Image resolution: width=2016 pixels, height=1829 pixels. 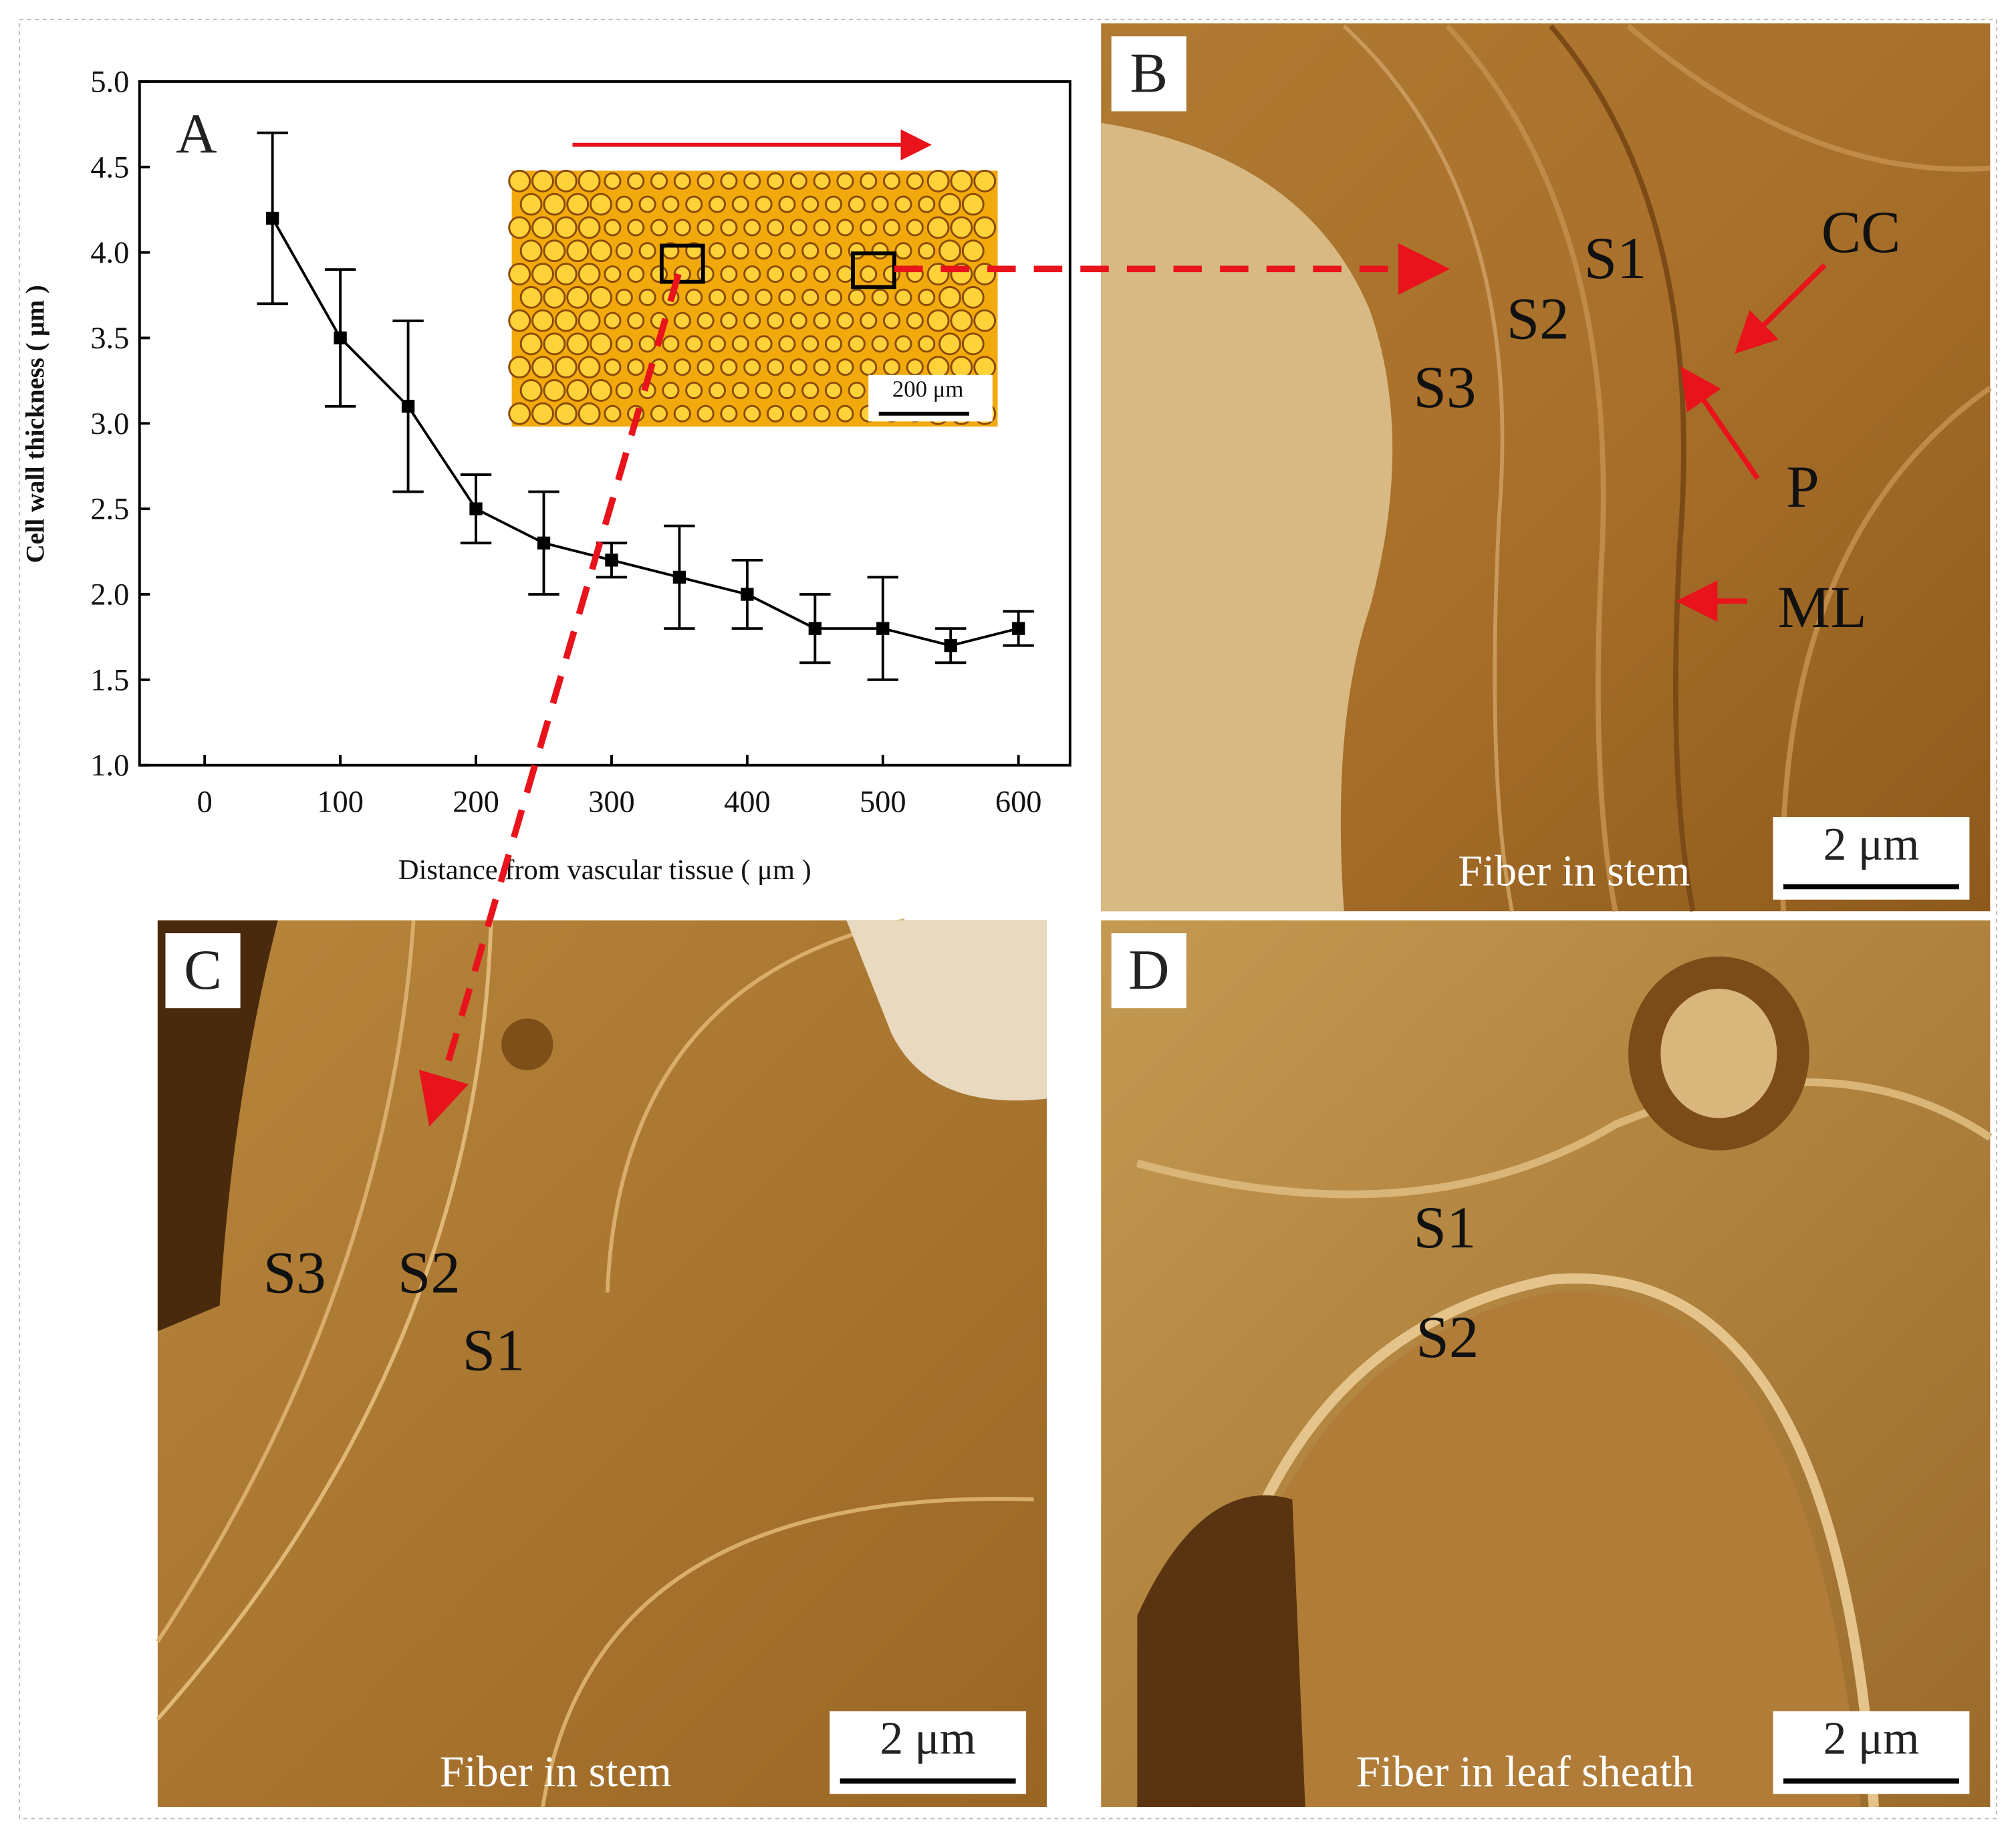 What do you see at coordinates (1247, 517) in the screenshot?
I see `lumen` at bounding box center [1247, 517].